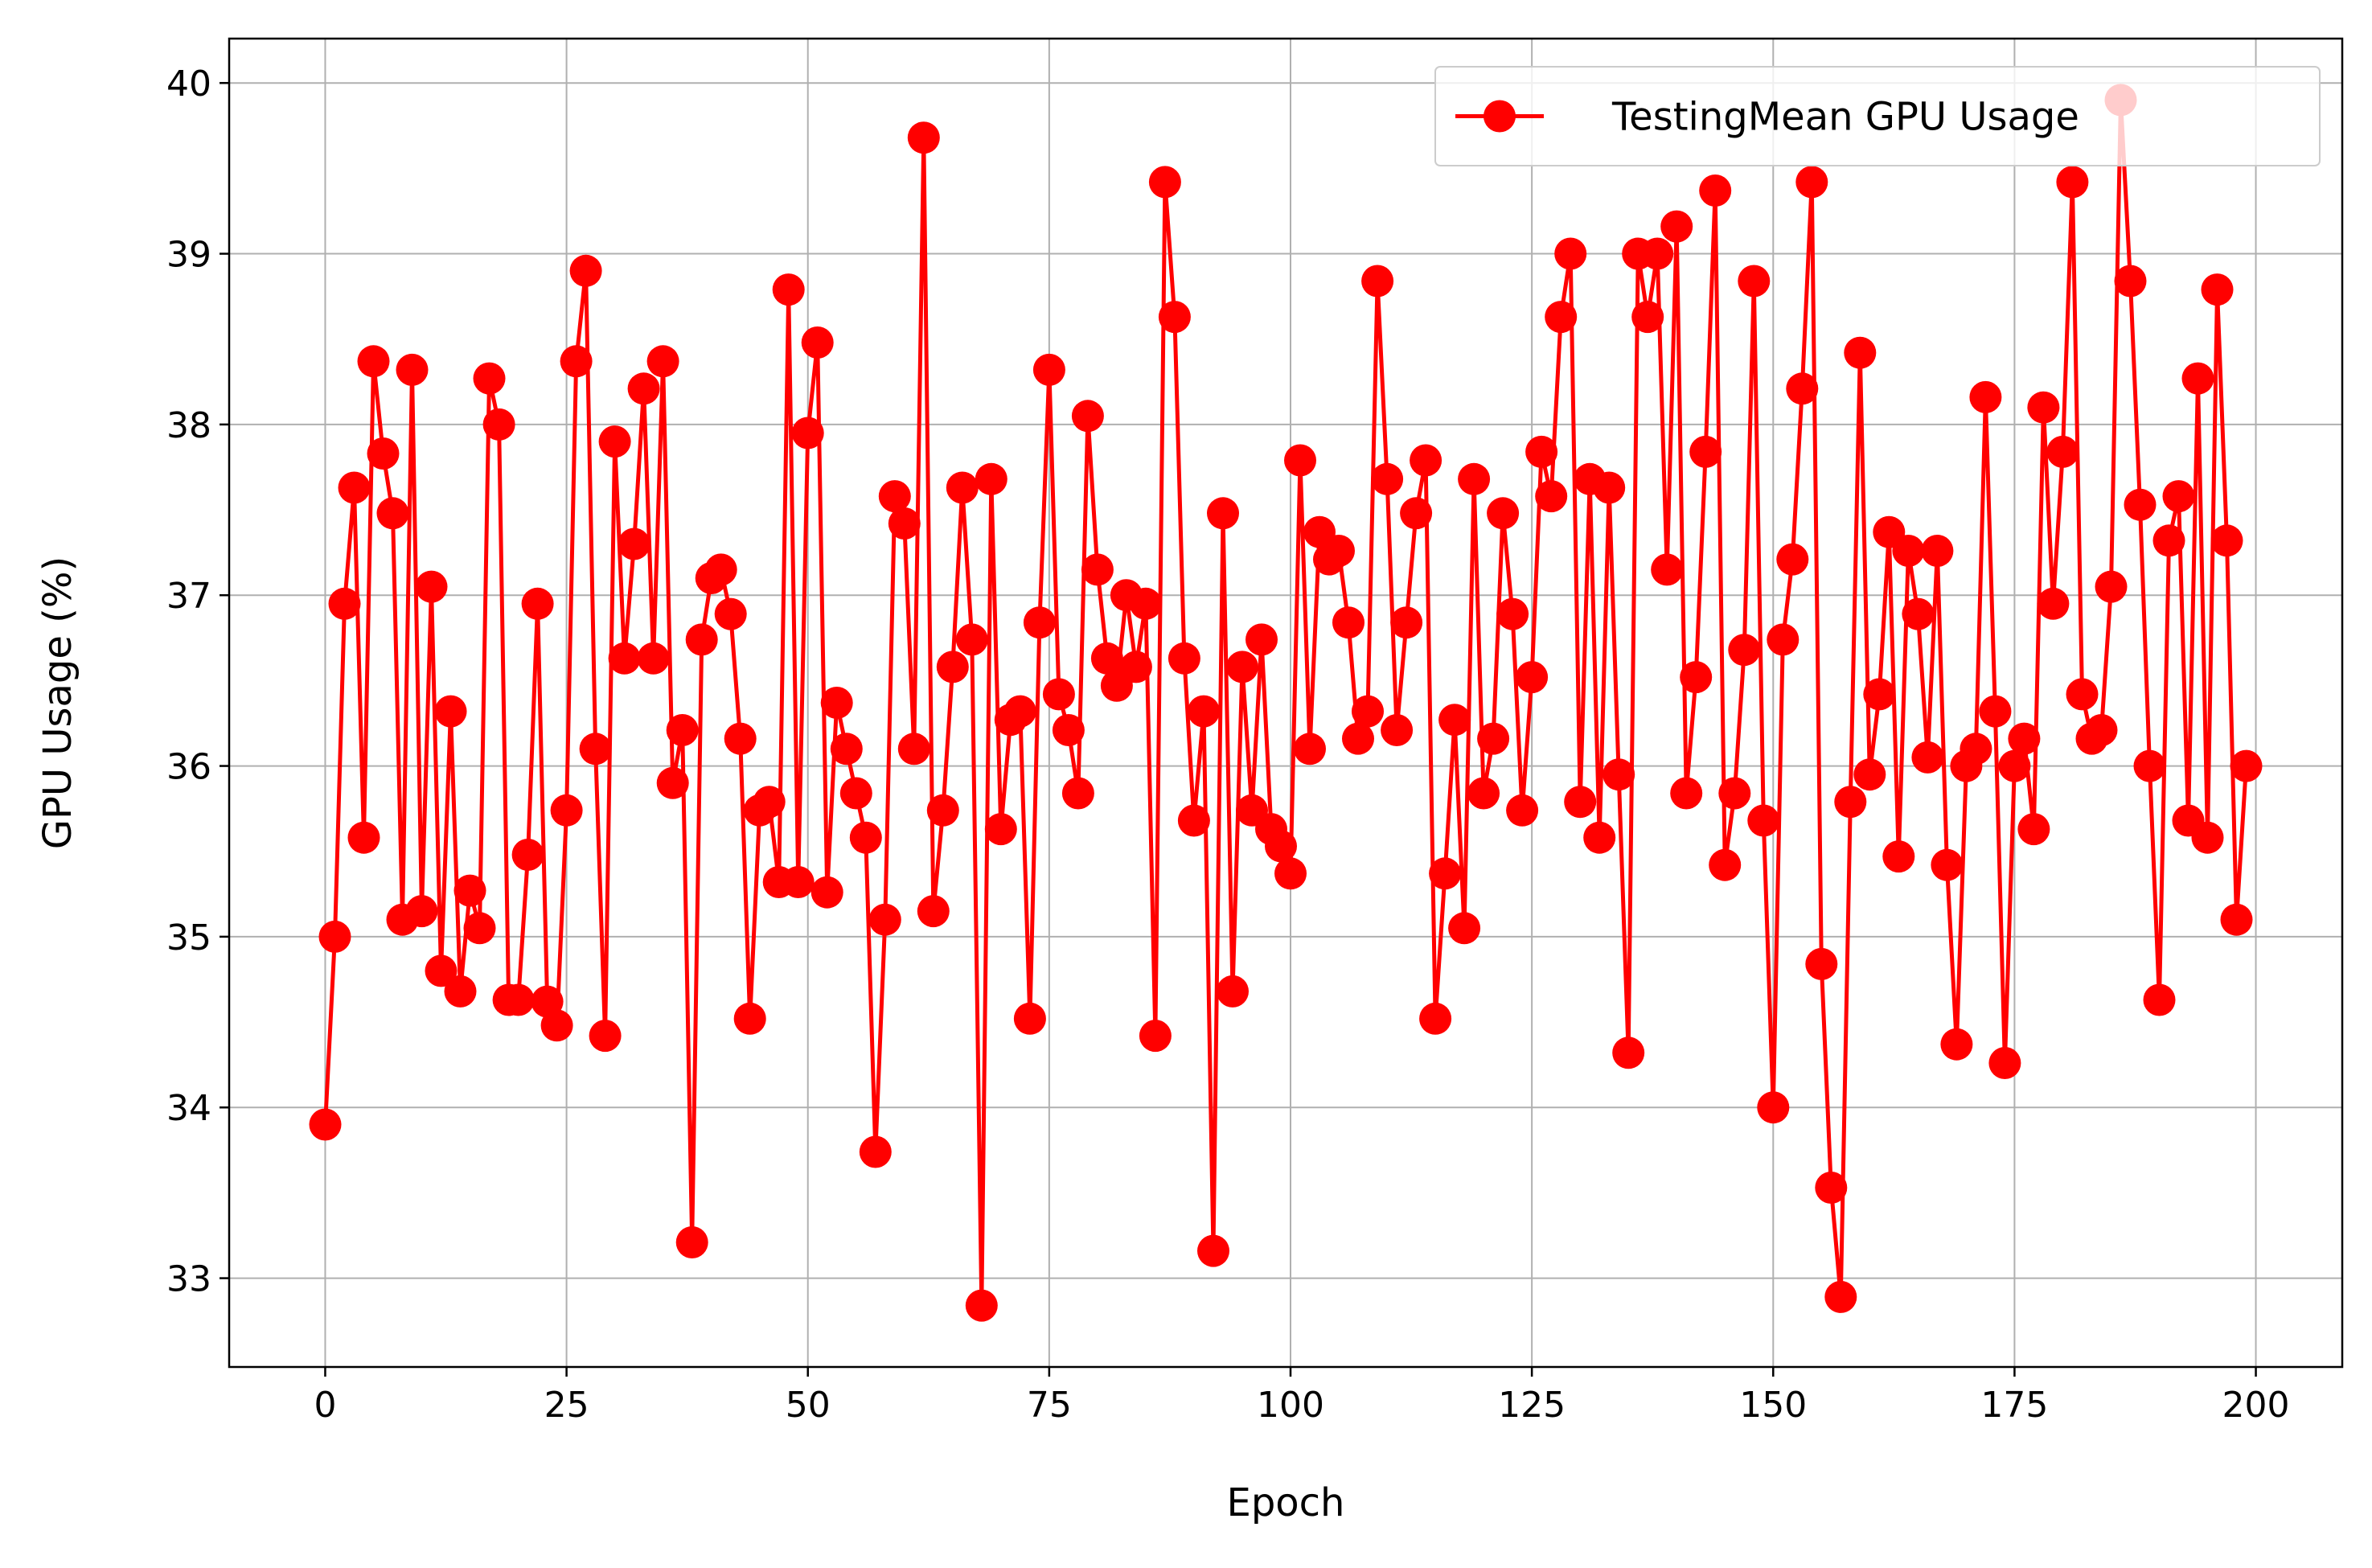  I want to click on legend: TestingMean GPU Usage, so click(1878, 116).